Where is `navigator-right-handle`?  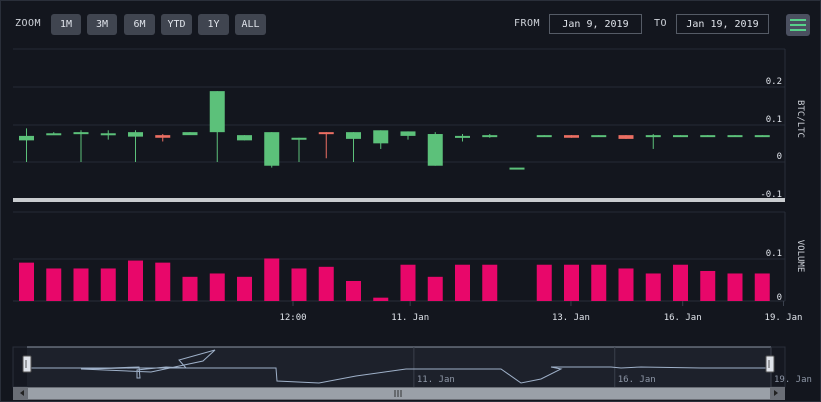
navigator-right-handle is located at coordinates (770, 364).